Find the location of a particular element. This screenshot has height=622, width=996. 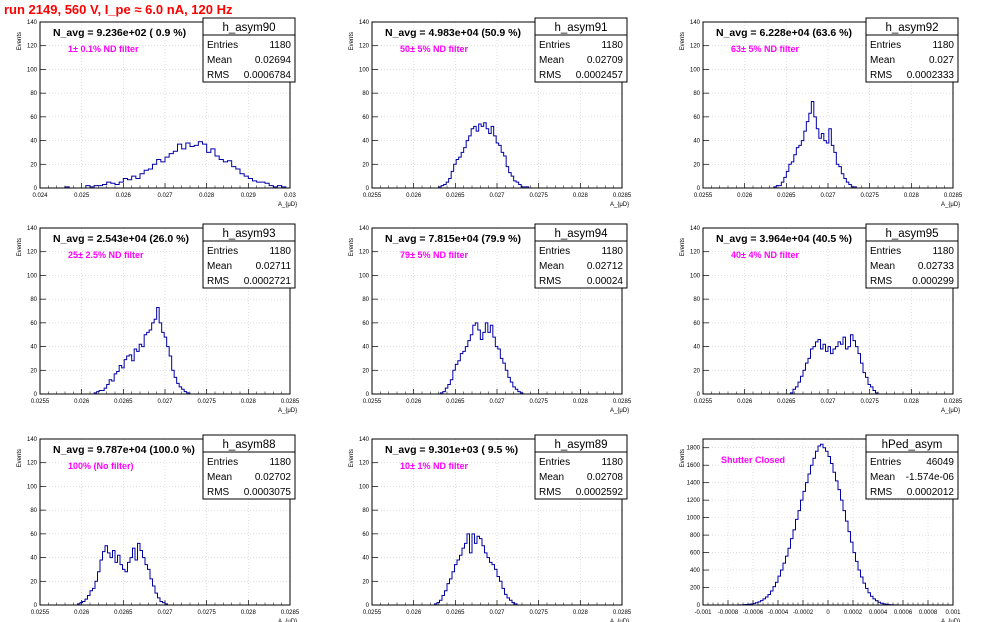

filter-annotation: 1± 0.1% ND filter is located at coordinates (103, 49).